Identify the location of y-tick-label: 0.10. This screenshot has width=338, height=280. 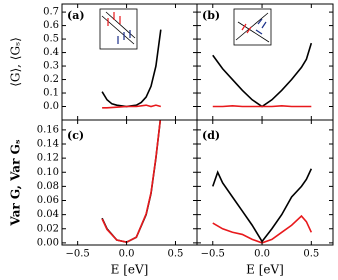
(48, 172).